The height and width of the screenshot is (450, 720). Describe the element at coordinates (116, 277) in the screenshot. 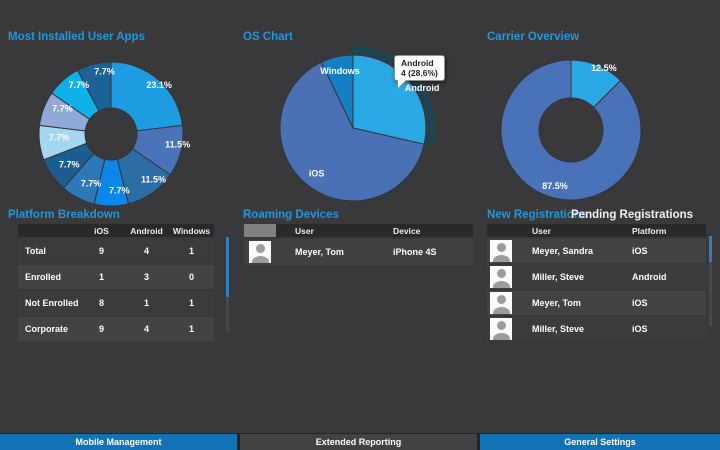

I see `platform-breakdown-row: Enrolled 1 3 0` at that location.